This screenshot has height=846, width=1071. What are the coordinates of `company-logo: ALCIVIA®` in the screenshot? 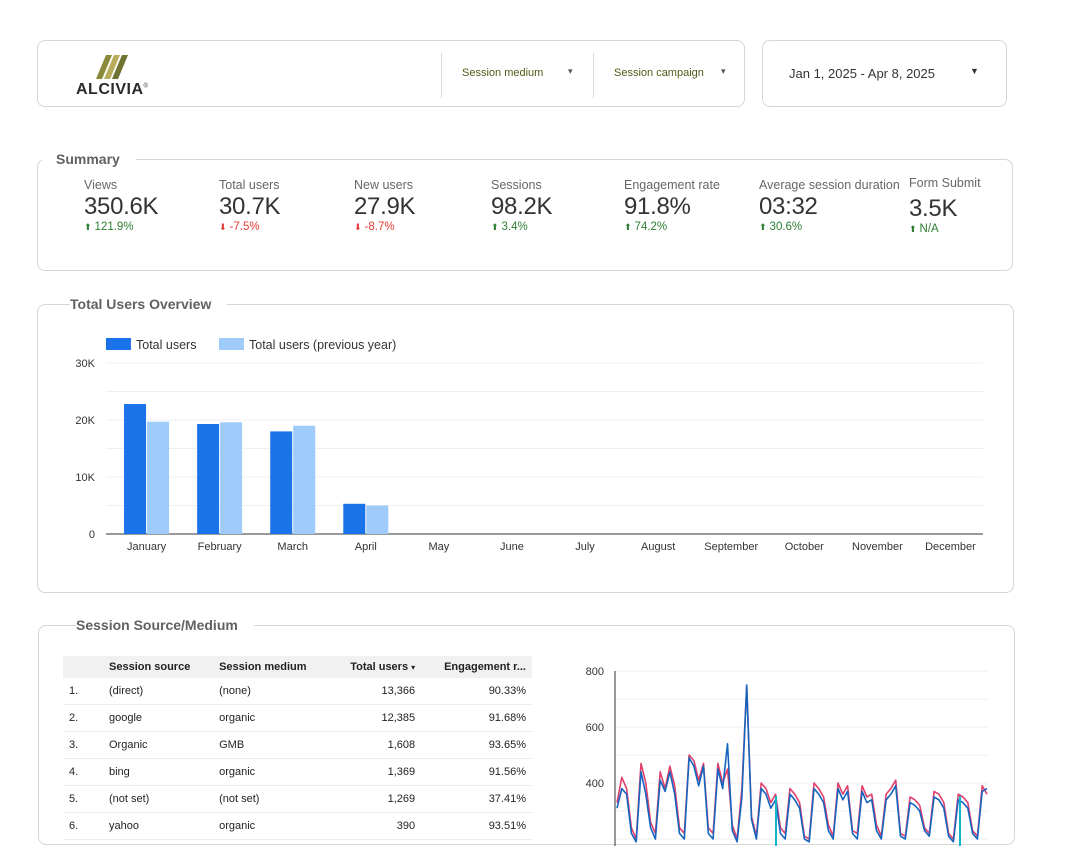 It's located at (116, 76).